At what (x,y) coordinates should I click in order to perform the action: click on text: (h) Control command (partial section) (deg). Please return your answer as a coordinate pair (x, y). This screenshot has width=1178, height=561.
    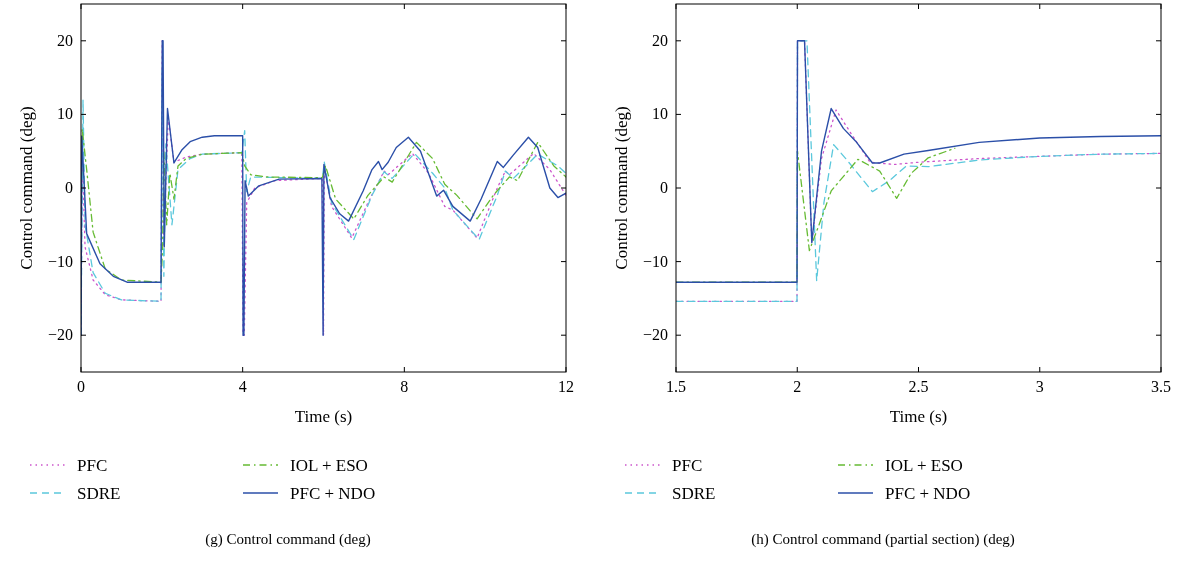
    Looking at the image, I should click on (883, 539).